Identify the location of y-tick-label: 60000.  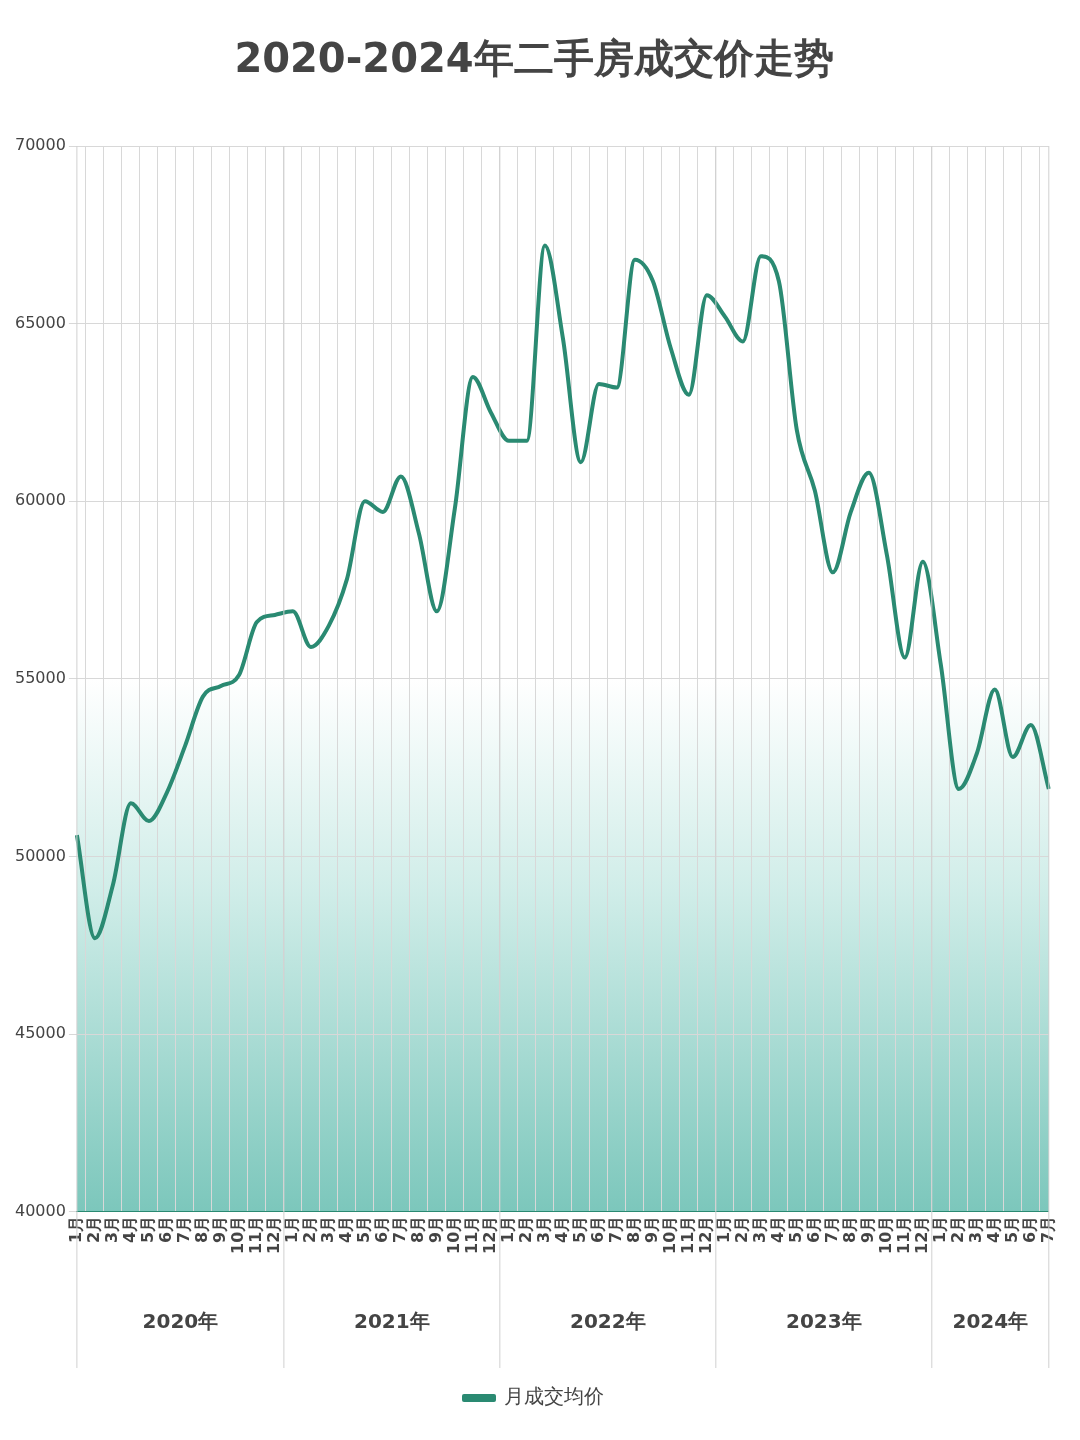
(40, 500).